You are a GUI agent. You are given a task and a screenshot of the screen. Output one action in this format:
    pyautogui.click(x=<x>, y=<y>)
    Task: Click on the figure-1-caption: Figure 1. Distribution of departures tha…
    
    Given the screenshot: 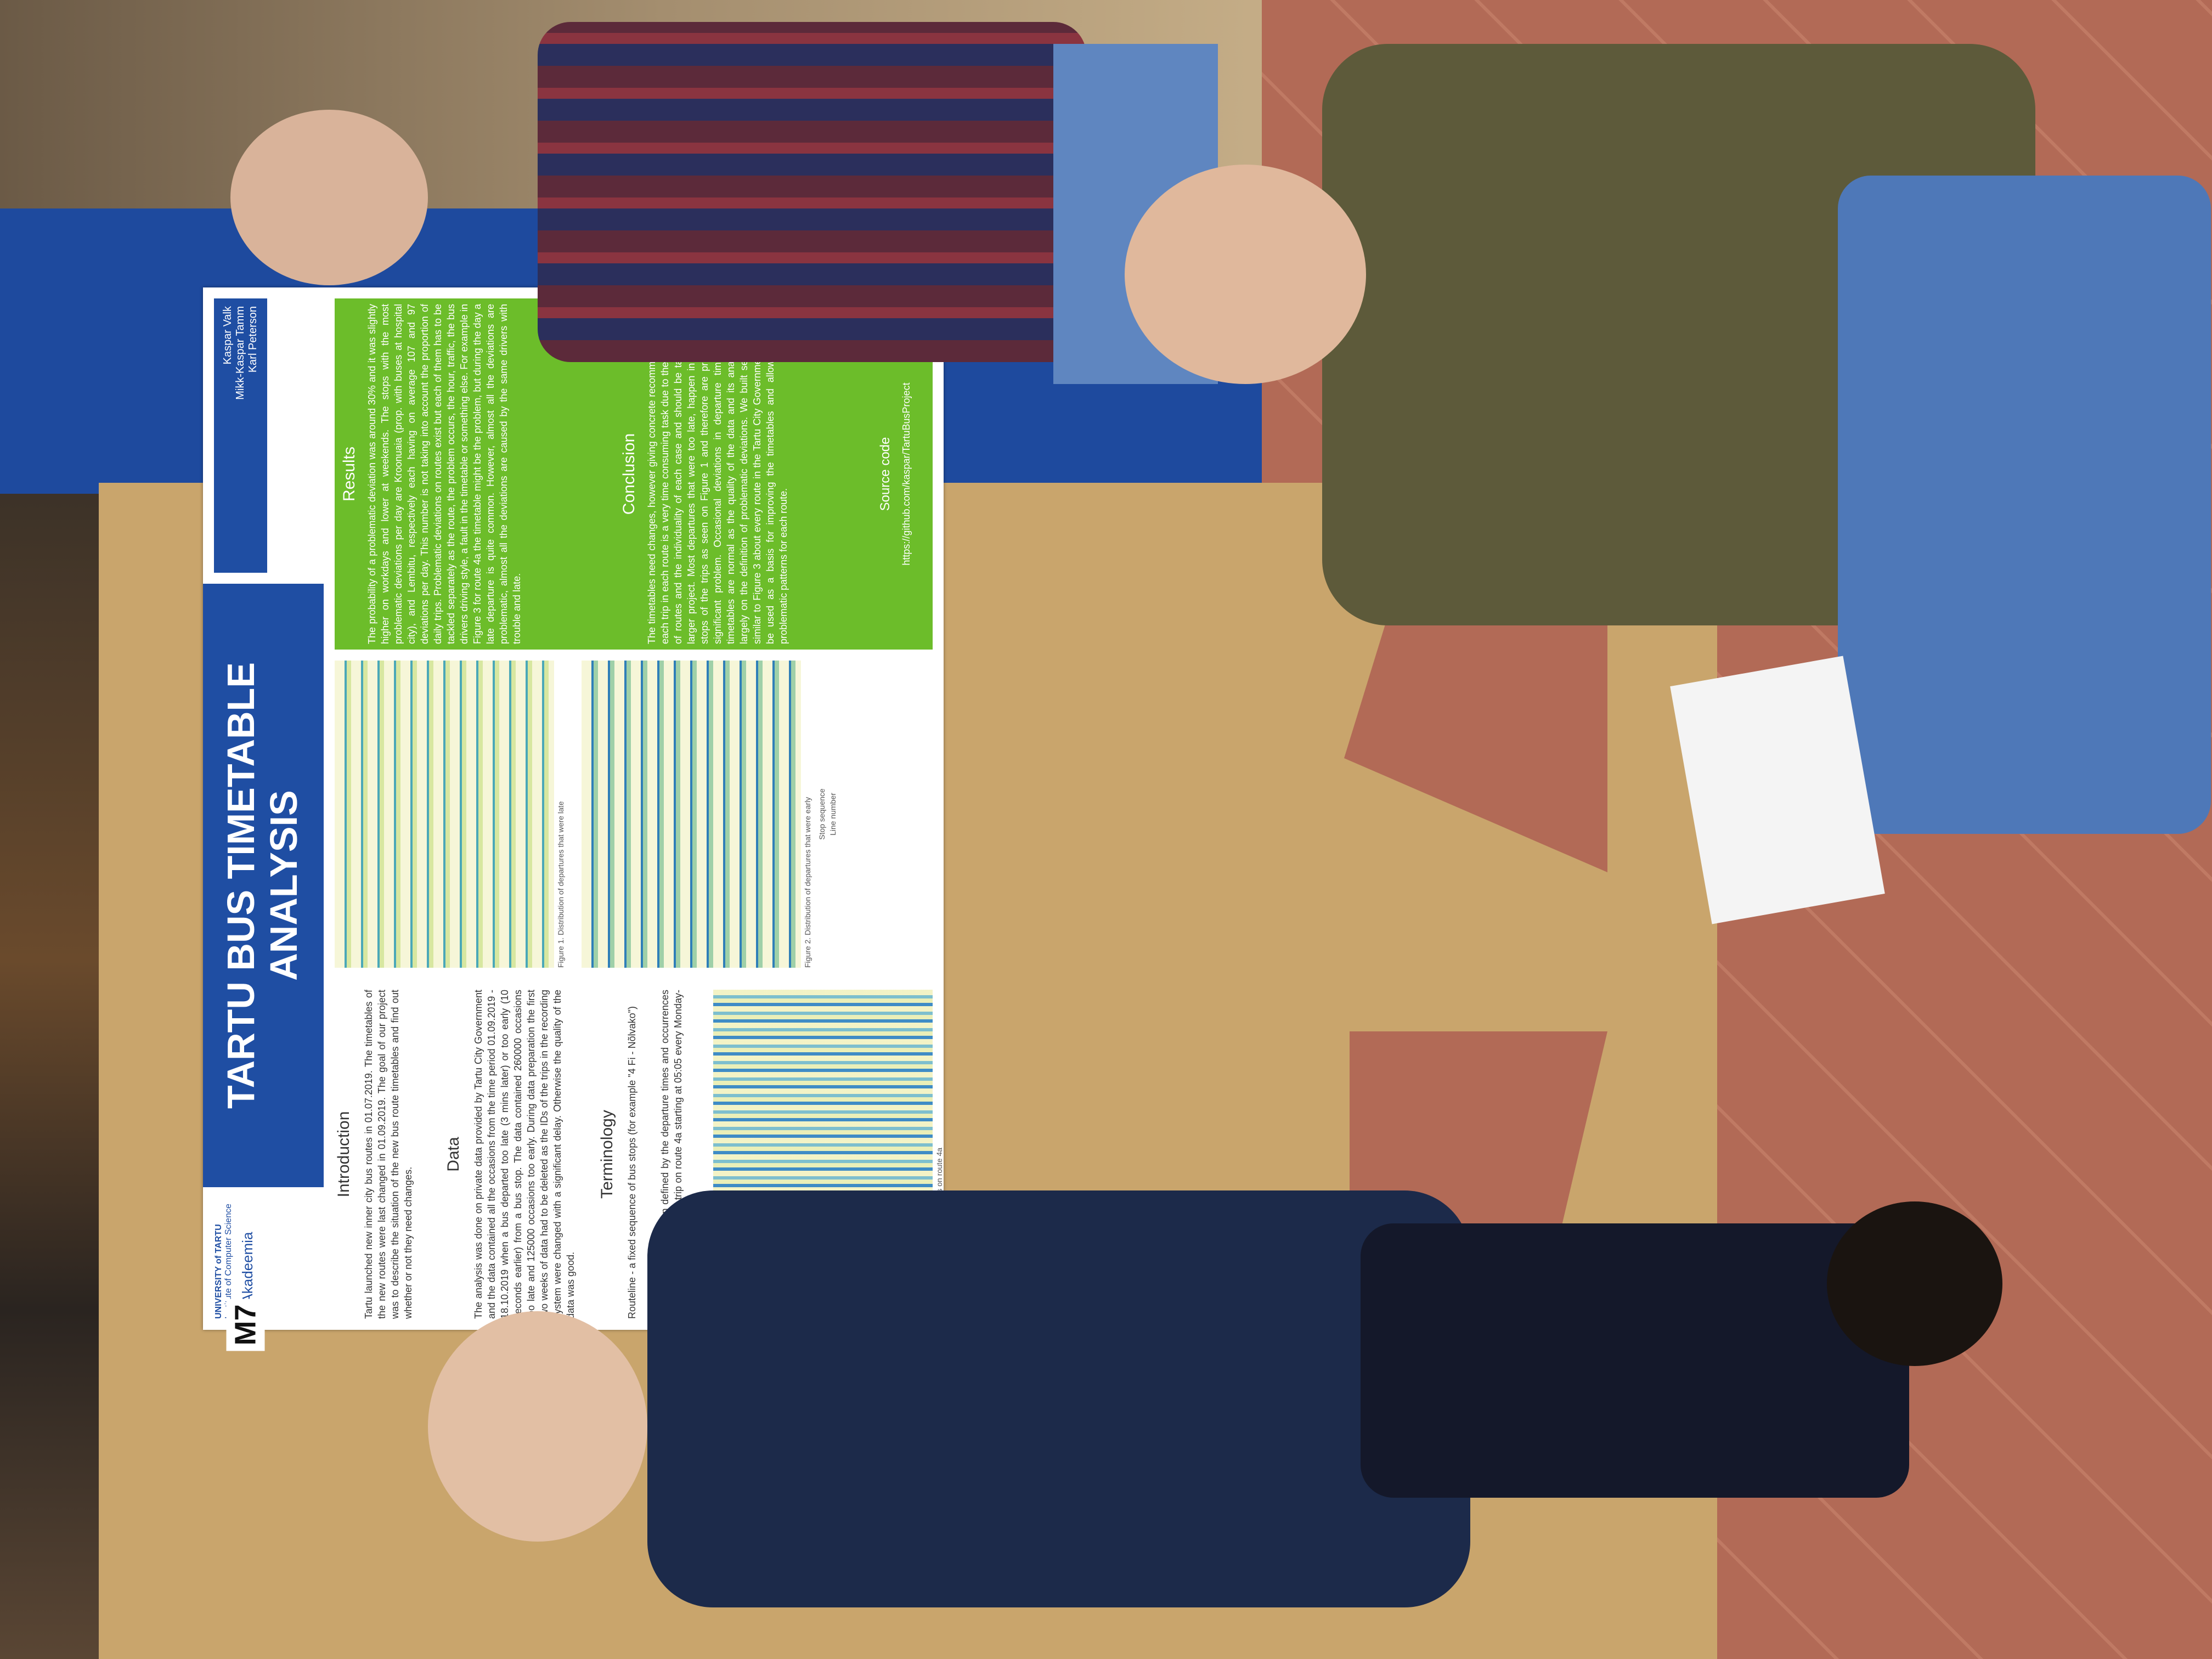 What is the action you would take?
    pyautogui.click(x=560, y=885)
    